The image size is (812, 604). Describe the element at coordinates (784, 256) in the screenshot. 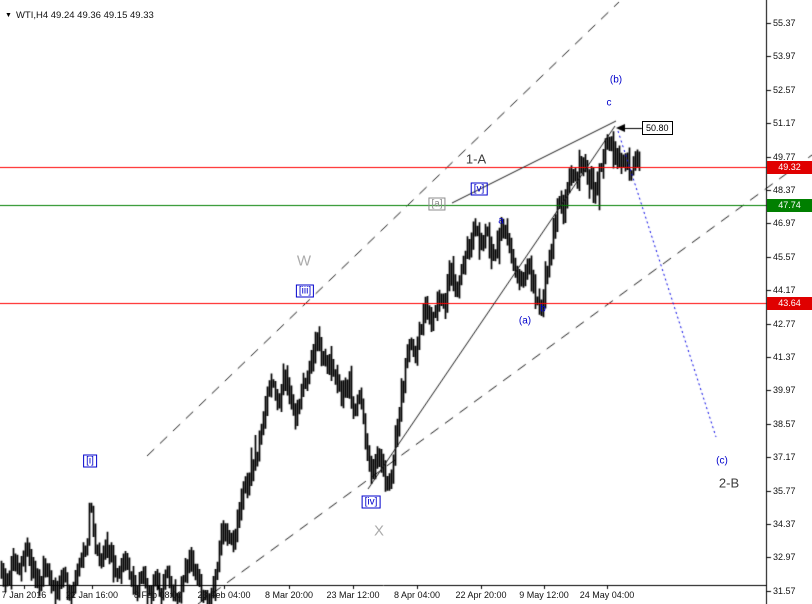

I see `price-axis-label: 45.57` at that location.